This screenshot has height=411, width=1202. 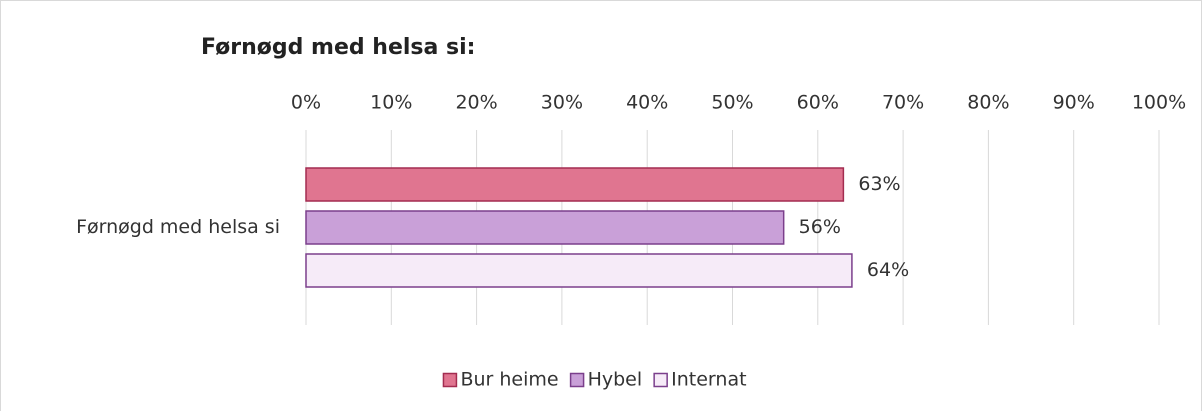 What do you see at coordinates (879, 184) in the screenshot?
I see `data-label: 63%` at bounding box center [879, 184].